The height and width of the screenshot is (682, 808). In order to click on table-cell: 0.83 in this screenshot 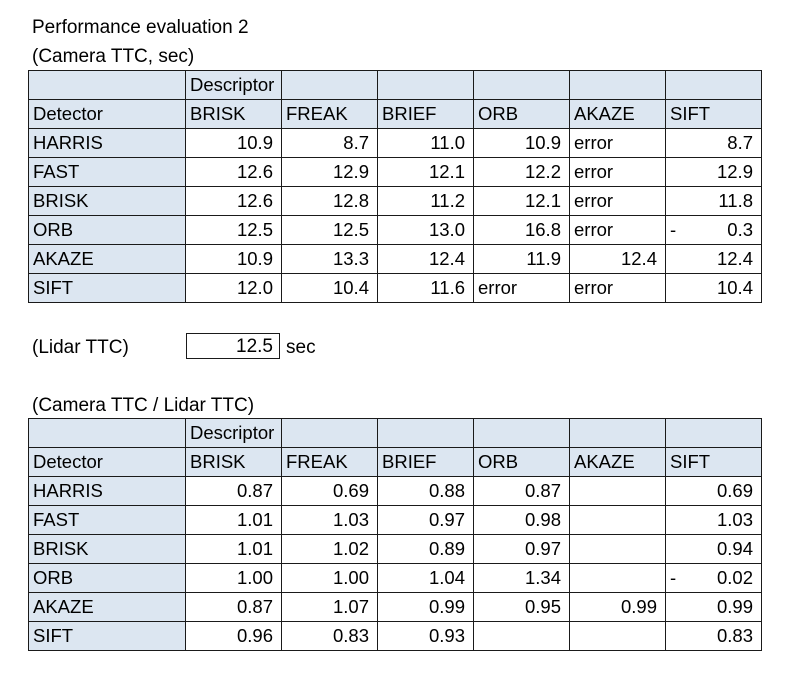, I will do `click(329, 636)`.